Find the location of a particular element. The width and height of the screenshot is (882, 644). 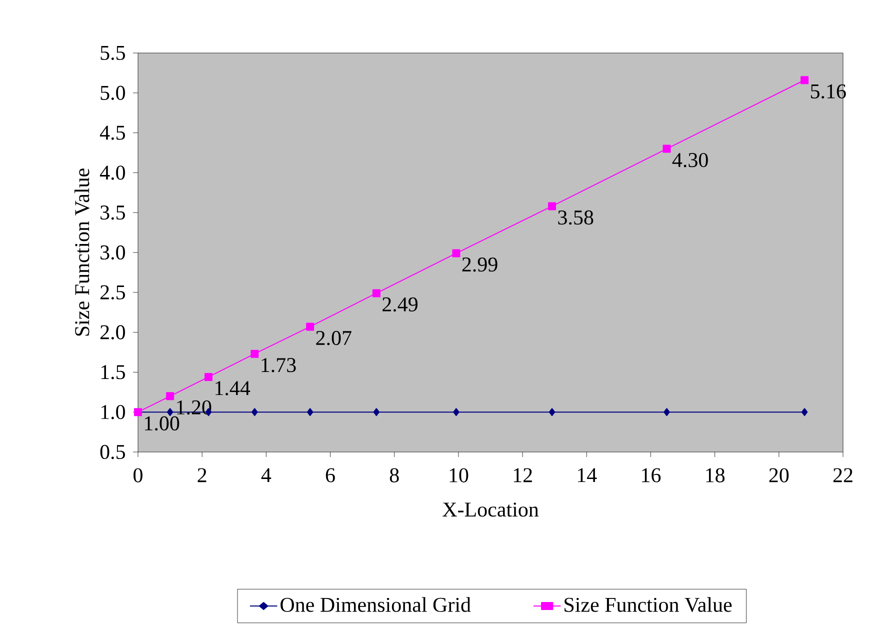

x-tick-label: 14 is located at coordinates (587, 475).